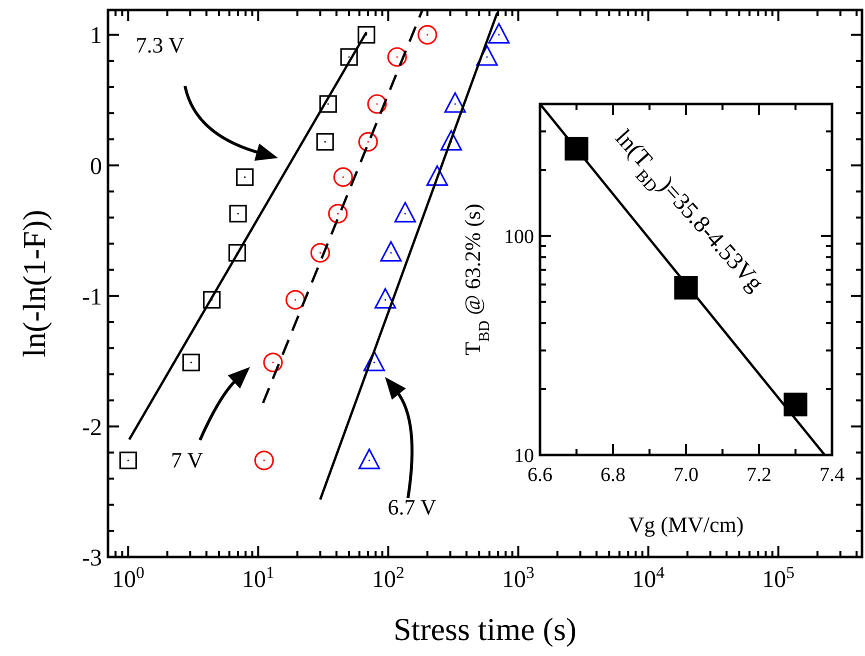 The width and height of the screenshot is (865, 656). What do you see at coordinates (759, 475) in the screenshot?
I see `x-tick-label: 7.2` at bounding box center [759, 475].